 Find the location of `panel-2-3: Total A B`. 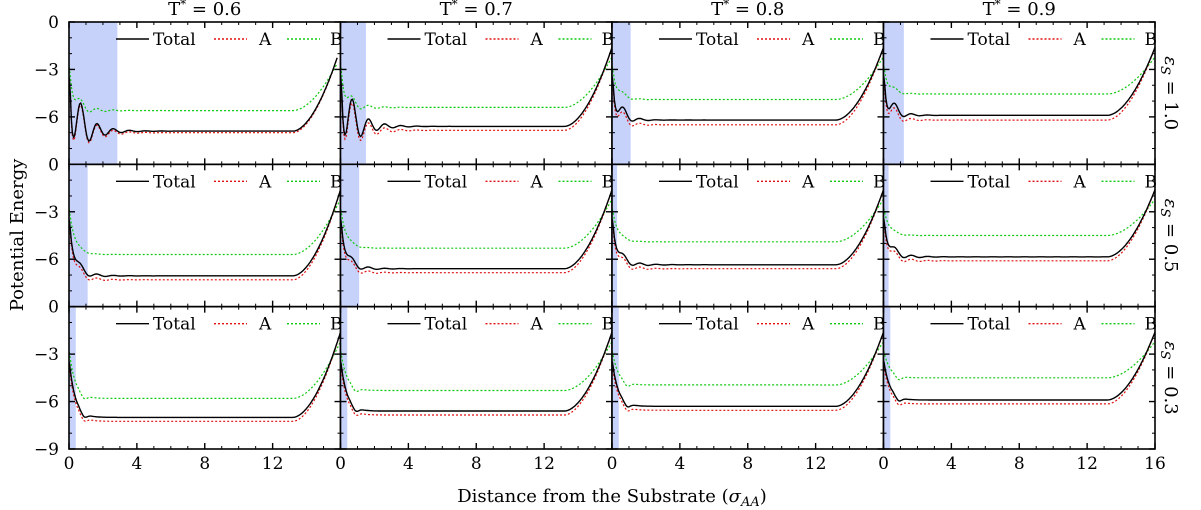

panel-2-3: Total A B is located at coordinates (1019, 377).